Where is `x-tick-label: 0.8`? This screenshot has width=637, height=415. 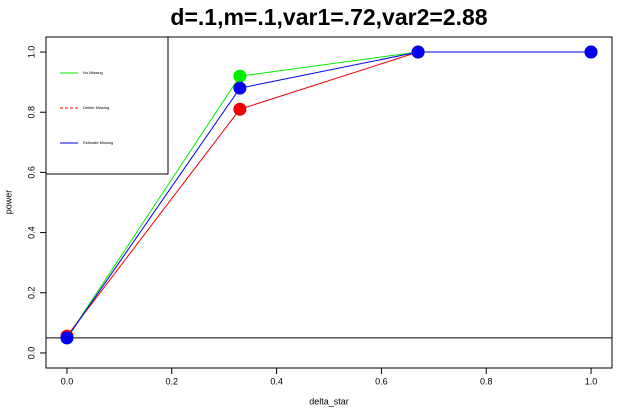 x-tick-label: 0.8 is located at coordinates (486, 381).